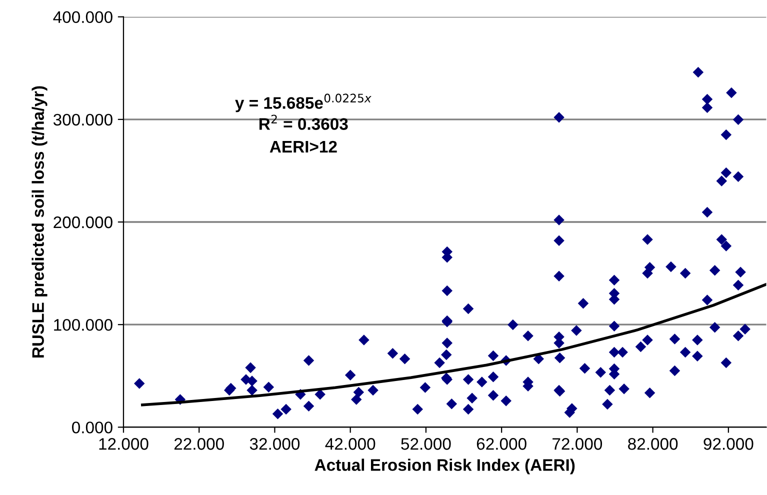 The height and width of the screenshot is (495, 767). I want to click on x-tick-label: 32.000, so click(275, 444).